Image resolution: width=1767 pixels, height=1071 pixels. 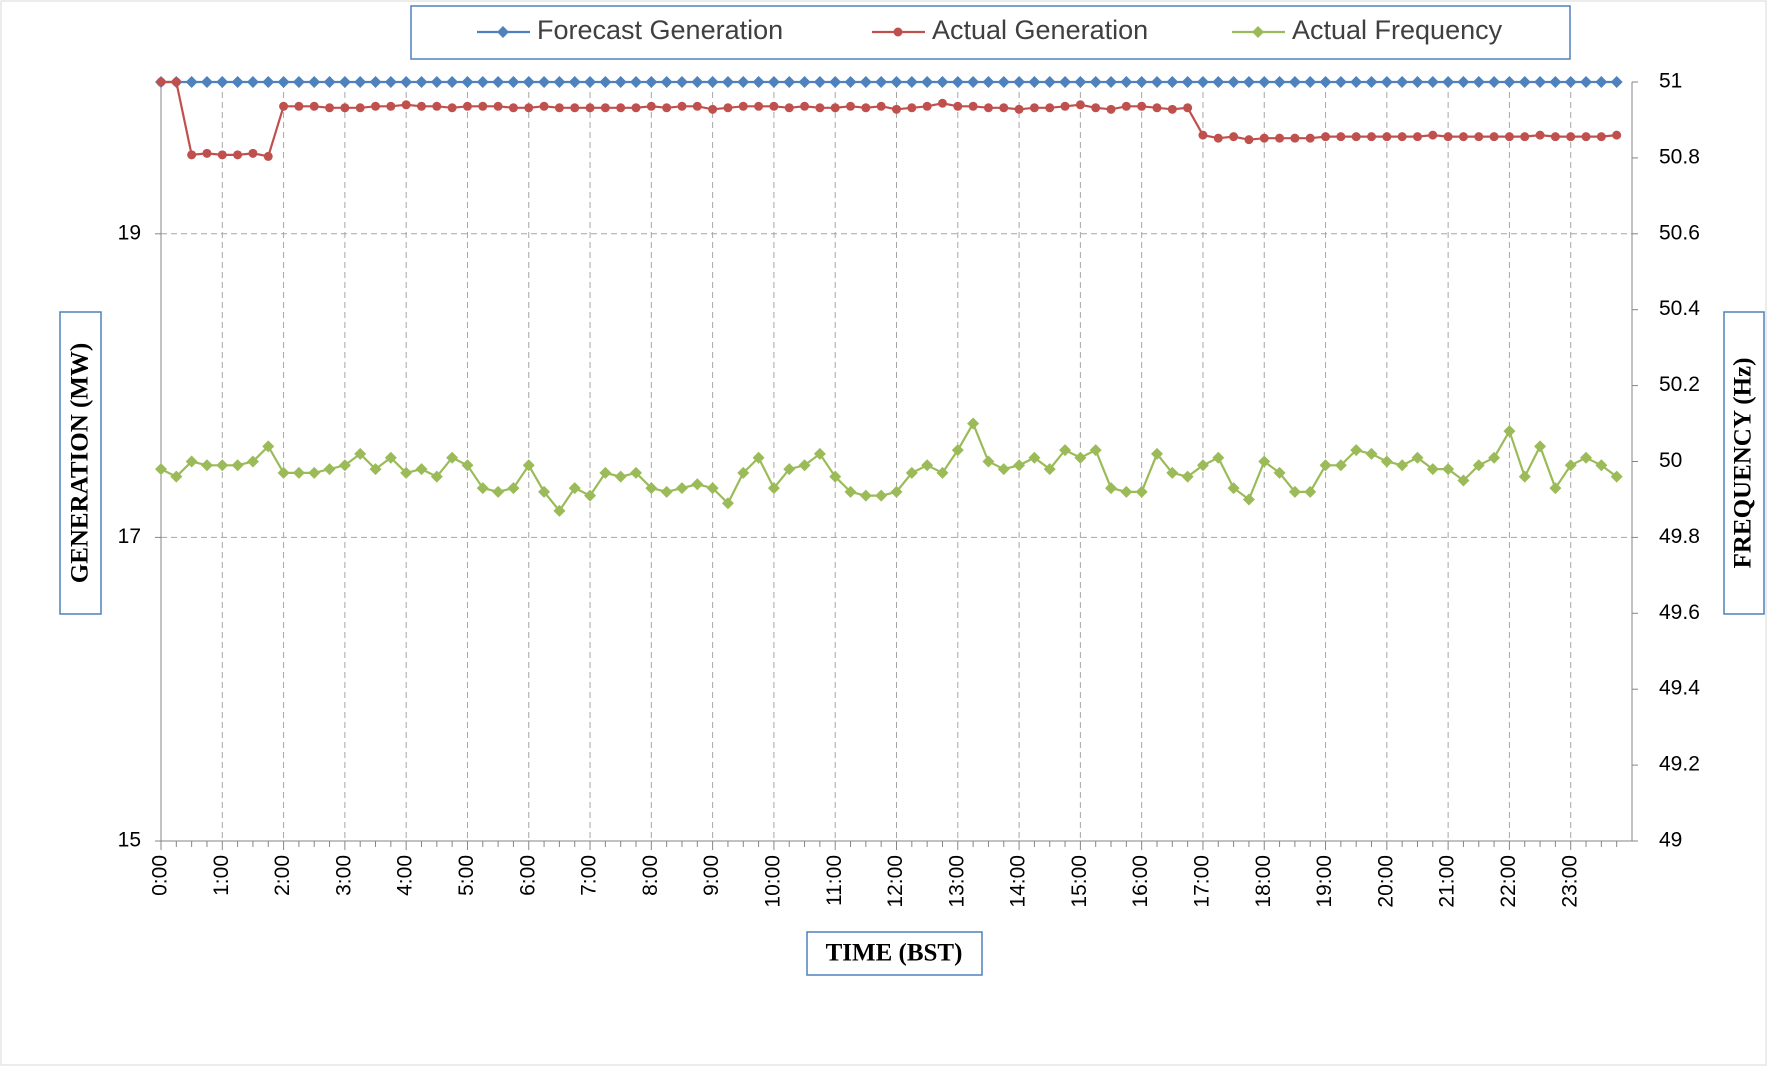 I want to click on x-tick-label: 11:00, so click(x=834, y=880).